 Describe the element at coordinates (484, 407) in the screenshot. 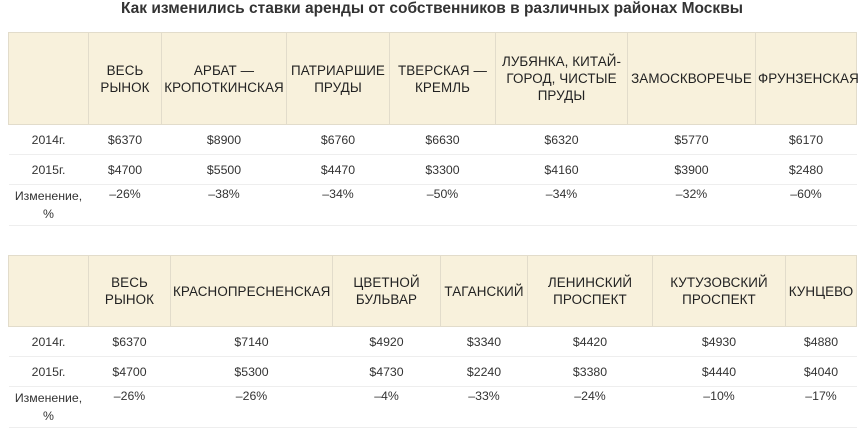

I see `table-cell: –33%` at that location.